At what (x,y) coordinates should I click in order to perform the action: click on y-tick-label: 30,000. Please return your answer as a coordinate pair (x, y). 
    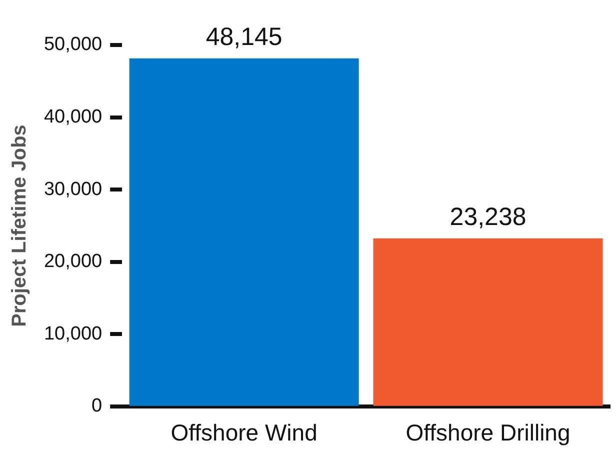
    Looking at the image, I should click on (73, 189).